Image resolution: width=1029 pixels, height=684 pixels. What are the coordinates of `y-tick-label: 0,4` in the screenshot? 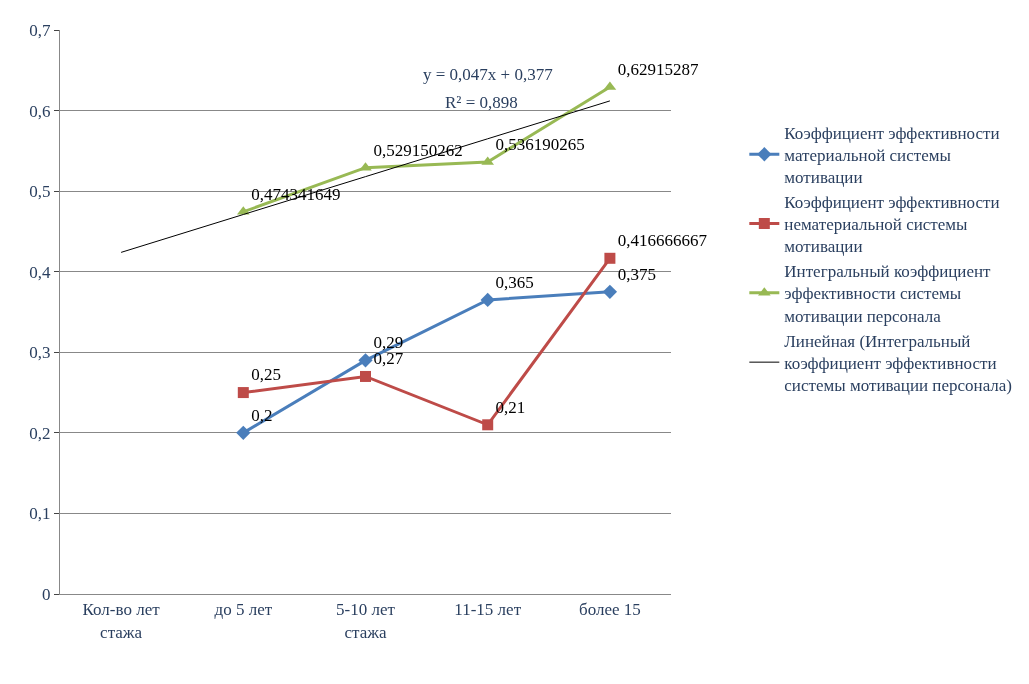 It's located at (40, 272).